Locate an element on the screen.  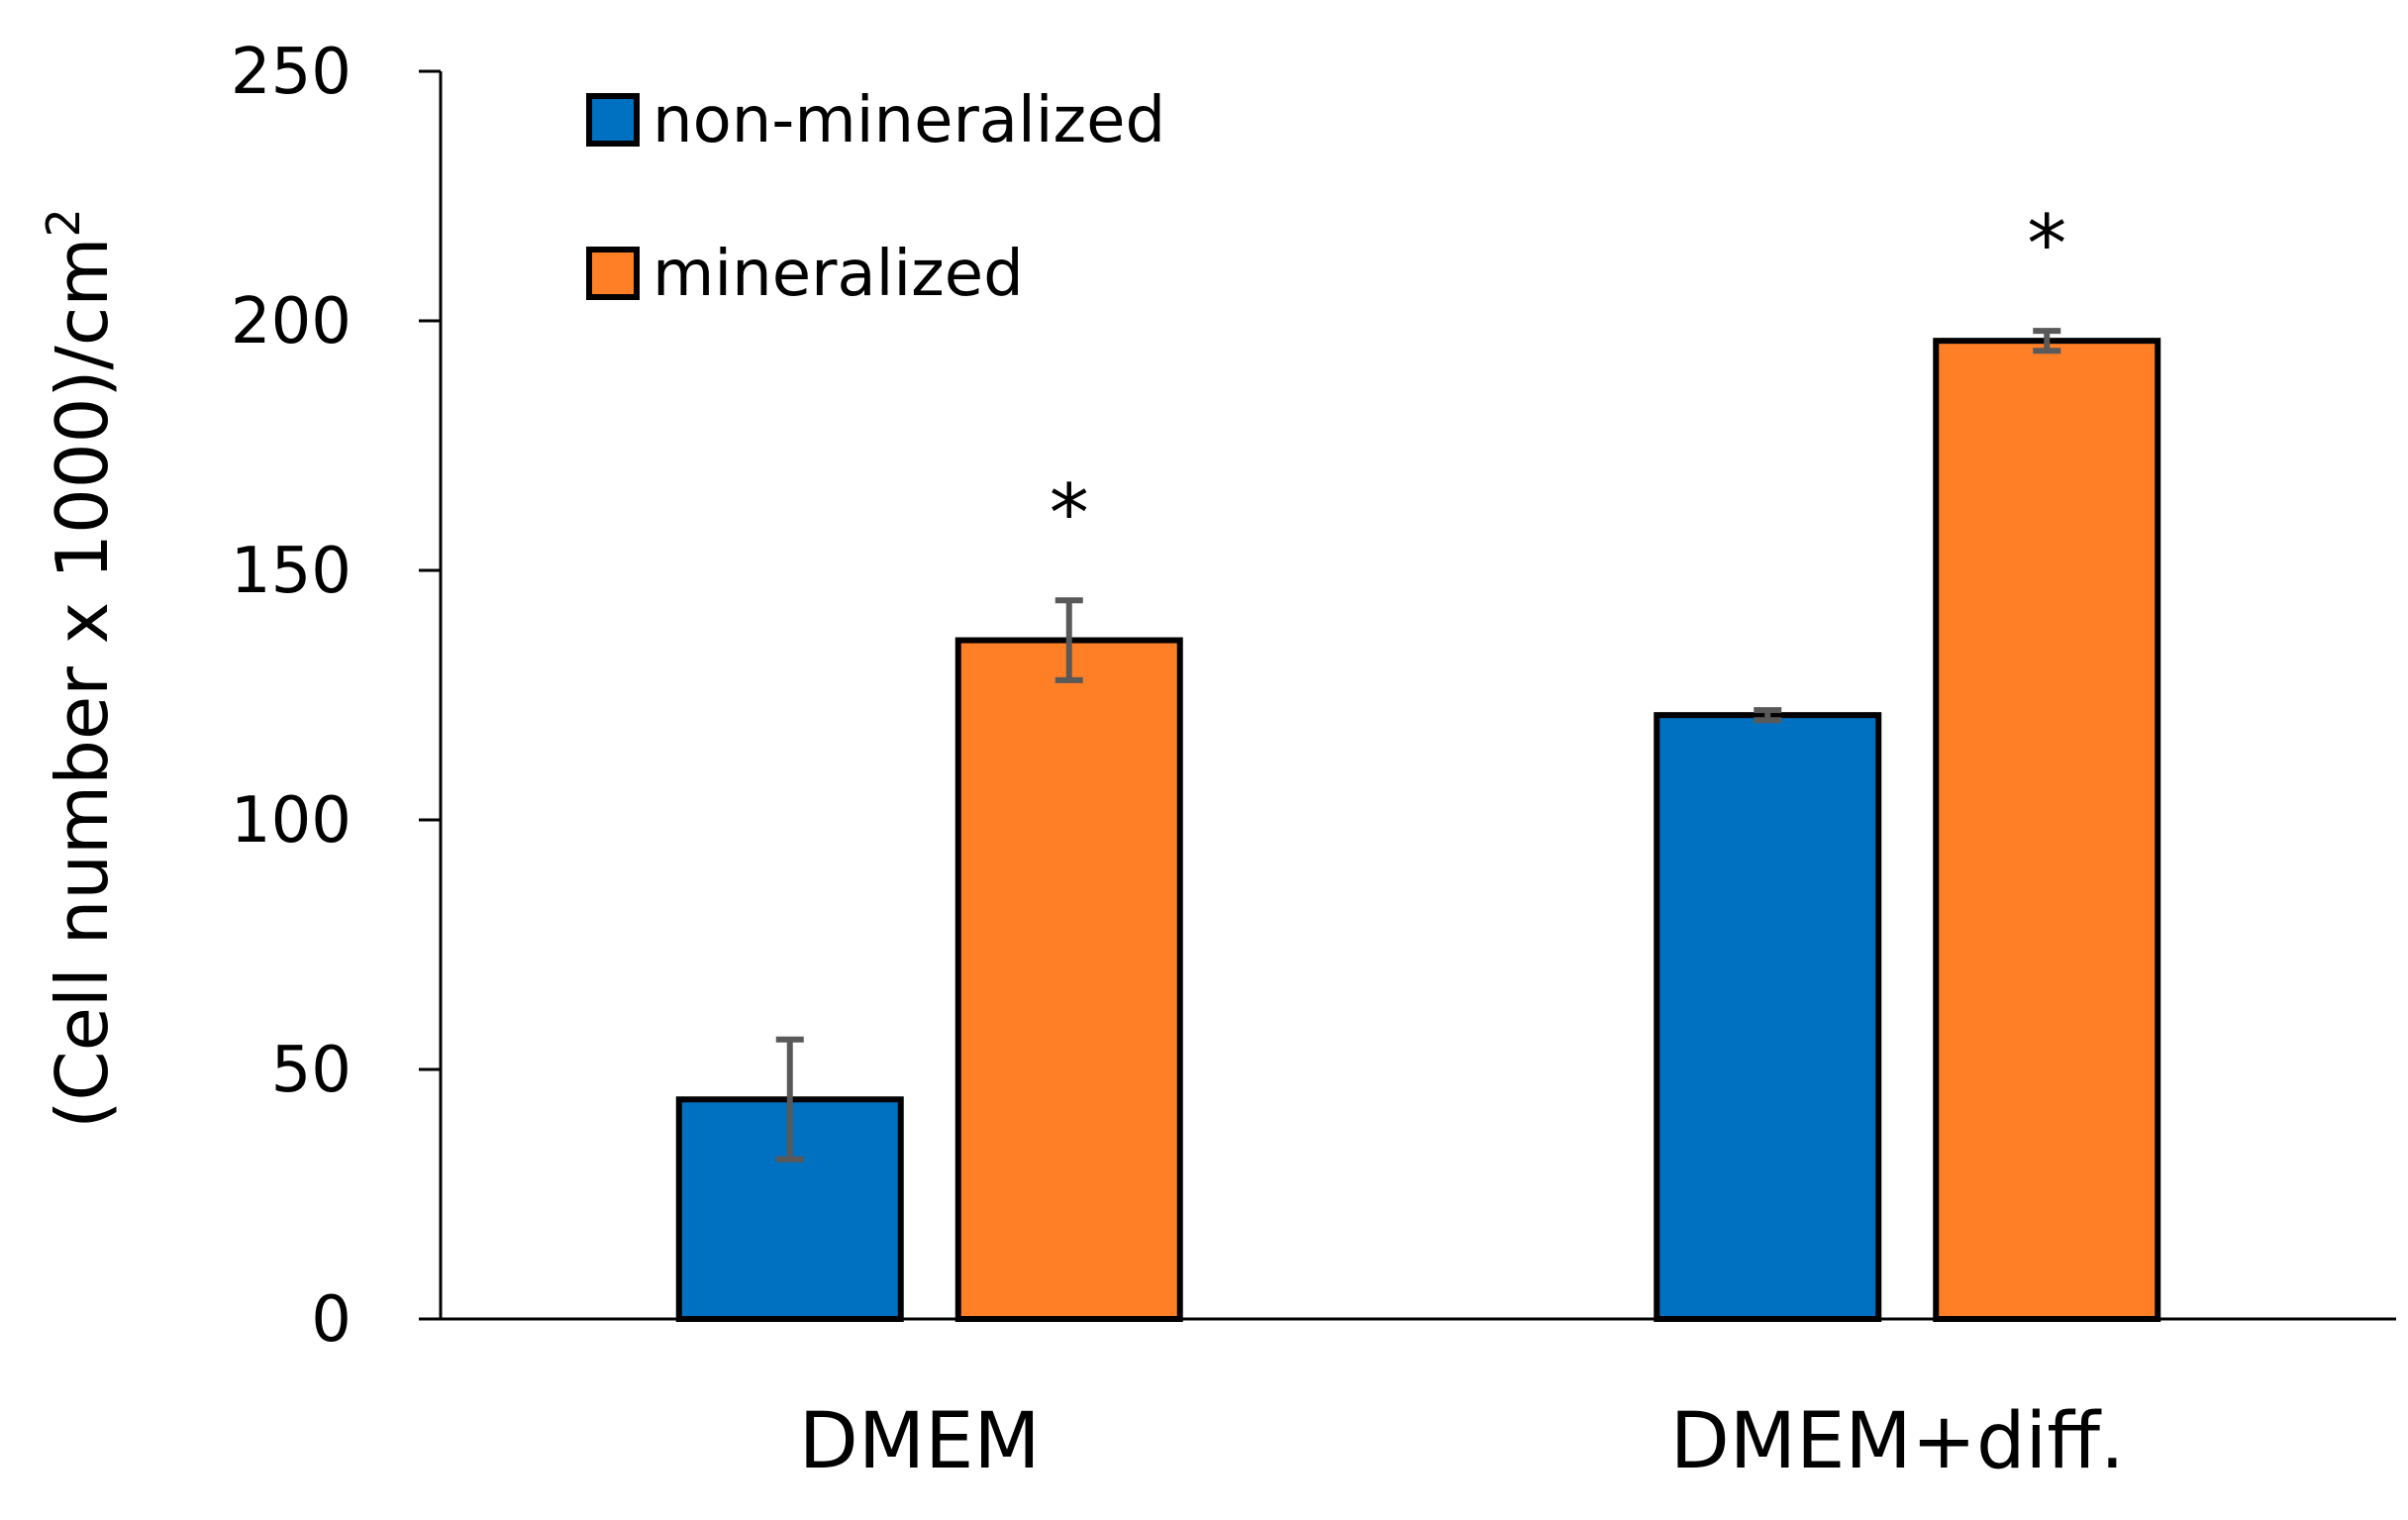
bar-non-mineralized-DMEM+diff. is located at coordinates (1768, 1017).